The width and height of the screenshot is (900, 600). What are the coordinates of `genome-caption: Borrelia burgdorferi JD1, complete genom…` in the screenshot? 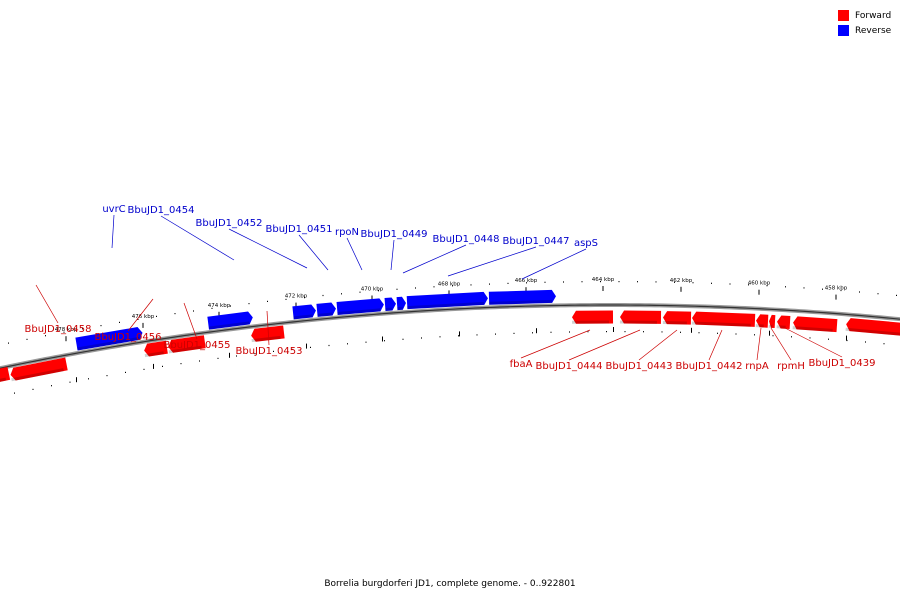 It's located at (450, 584).